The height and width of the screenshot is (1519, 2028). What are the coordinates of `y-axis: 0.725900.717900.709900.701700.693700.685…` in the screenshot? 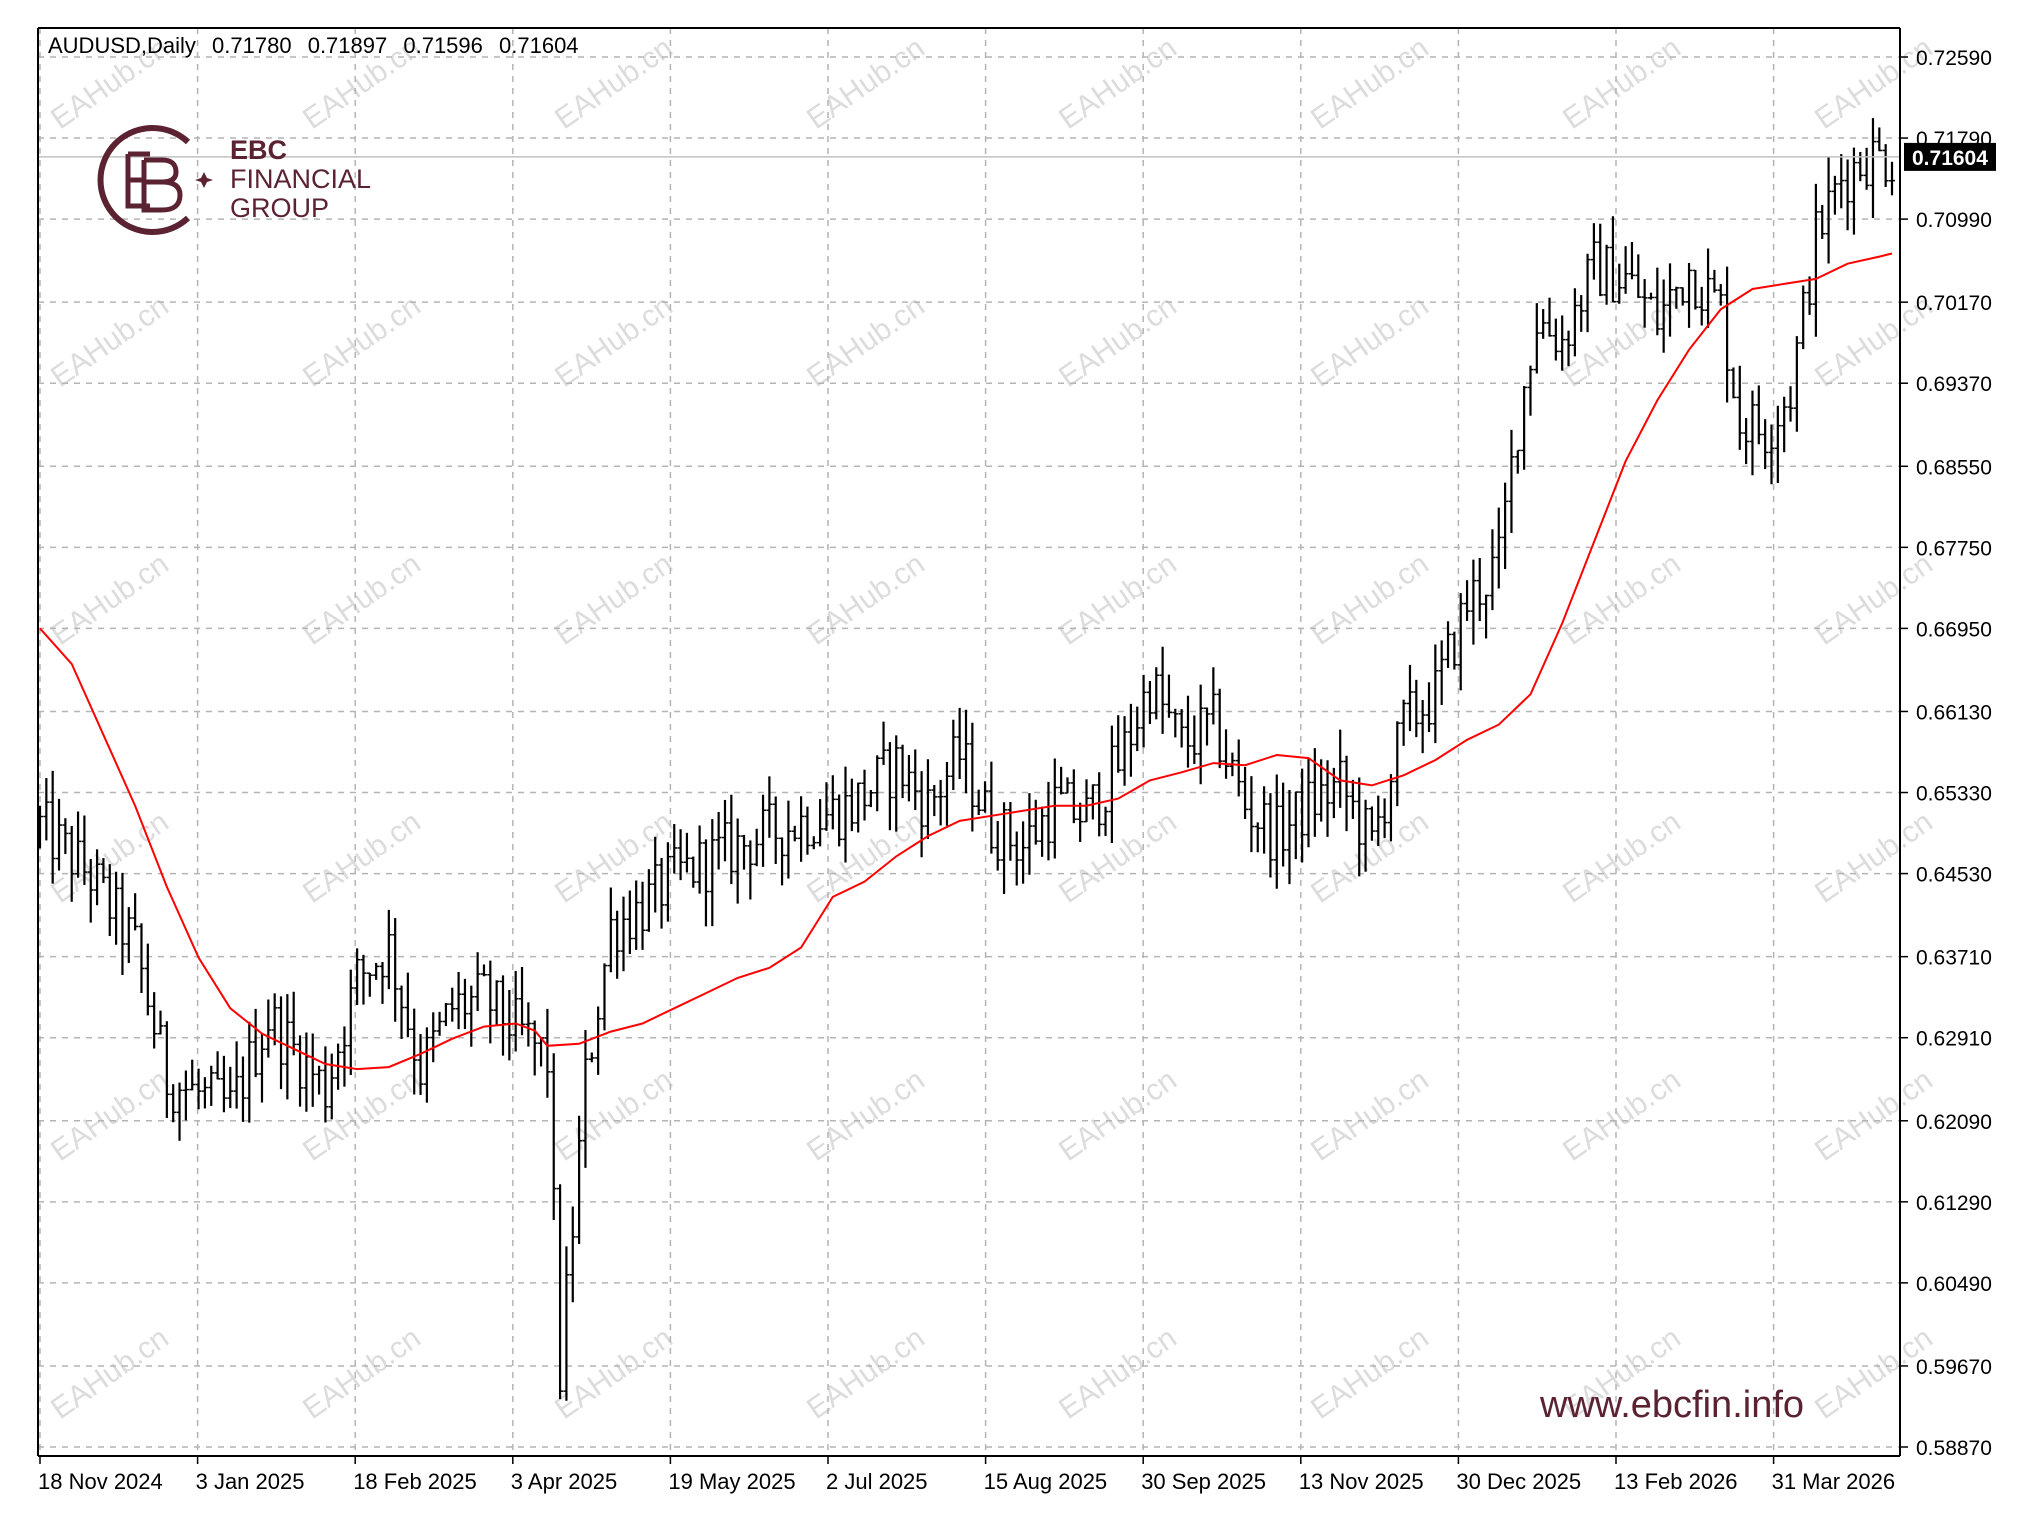 It's located at (1946, 753).